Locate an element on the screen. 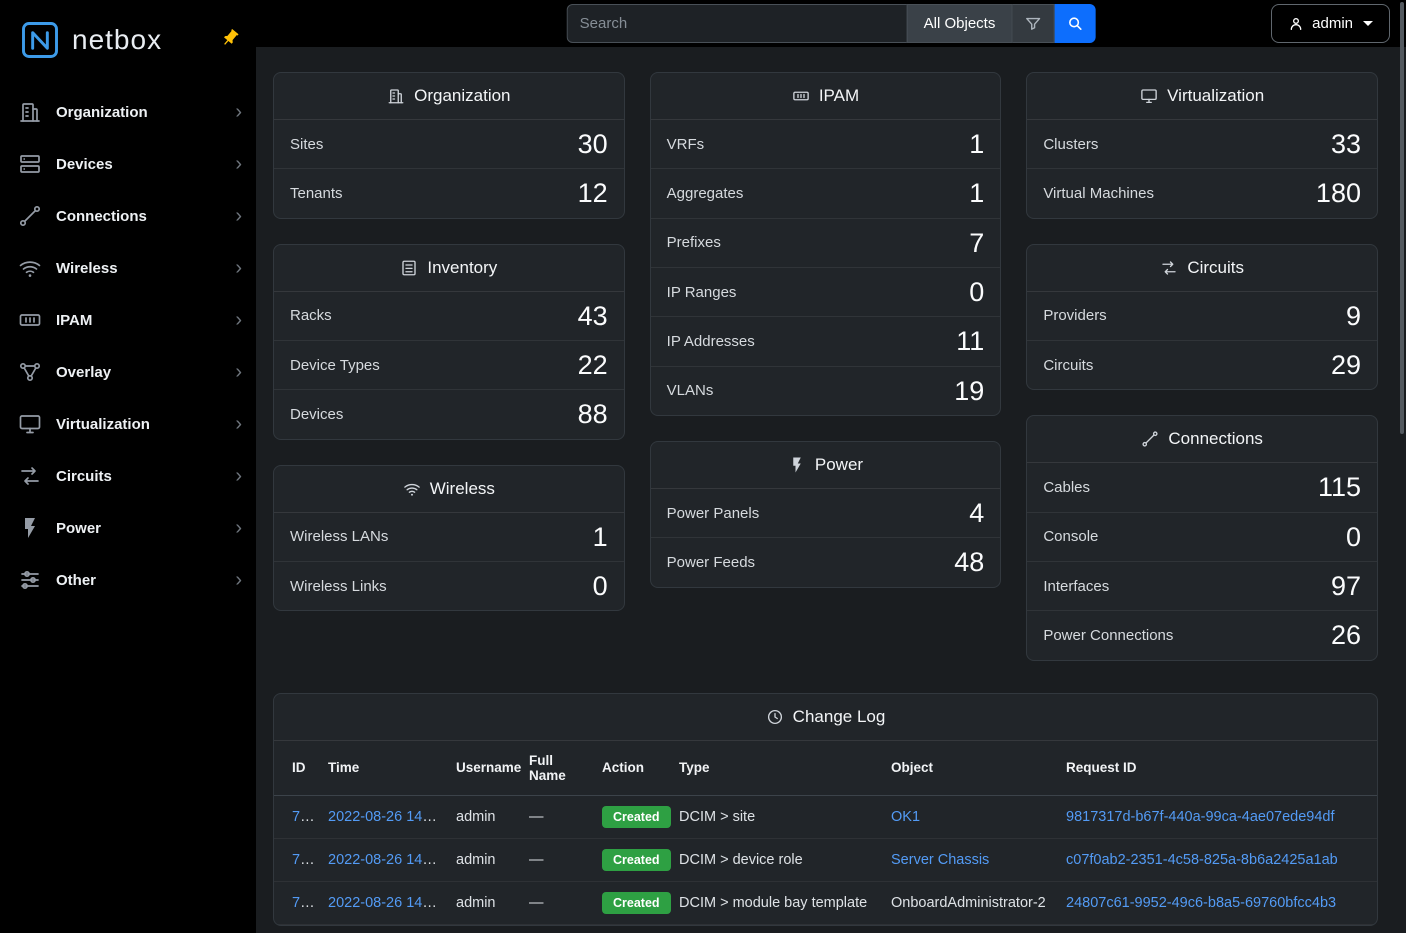 The height and width of the screenshot is (933, 1406). stat-row-aggregates: Aggregates 1 is located at coordinates (825, 192).